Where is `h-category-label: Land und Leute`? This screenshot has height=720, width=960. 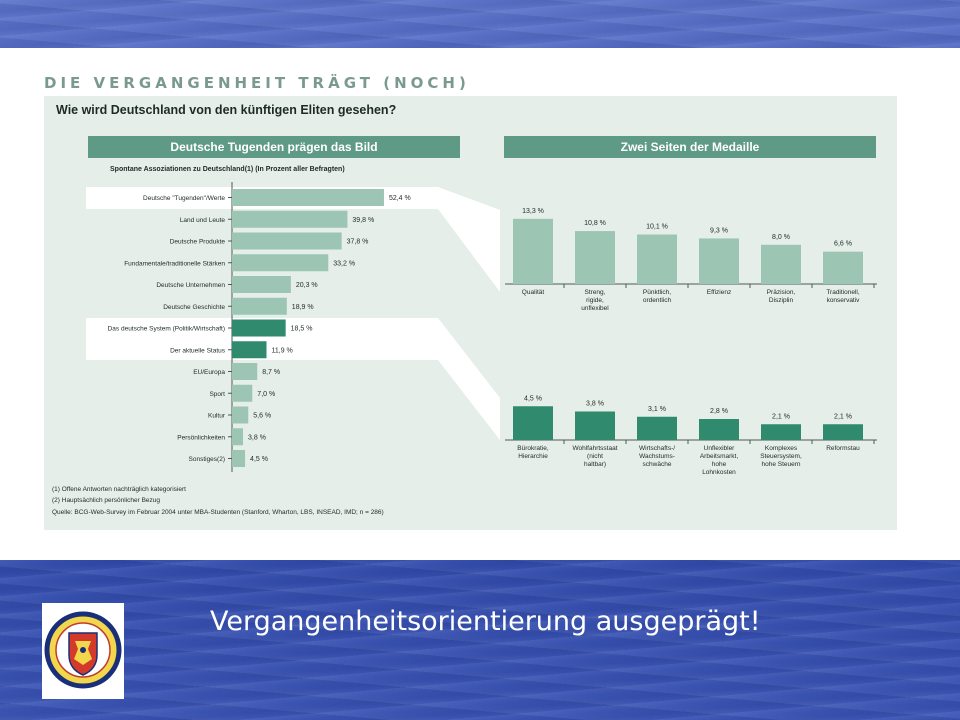
h-category-label: Land und Leute is located at coordinates (203, 220).